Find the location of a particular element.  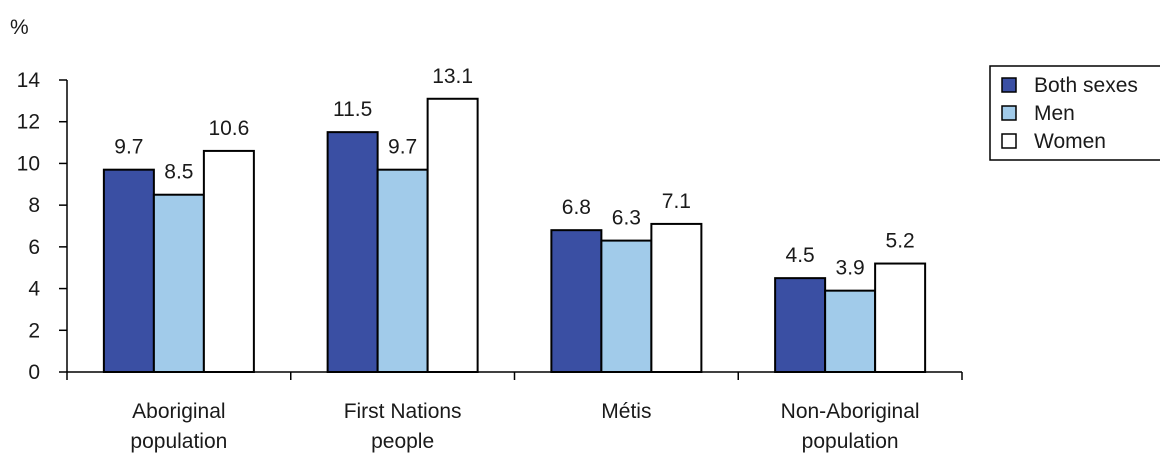

data-label: 13.1 is located at coordinates (452, 76).